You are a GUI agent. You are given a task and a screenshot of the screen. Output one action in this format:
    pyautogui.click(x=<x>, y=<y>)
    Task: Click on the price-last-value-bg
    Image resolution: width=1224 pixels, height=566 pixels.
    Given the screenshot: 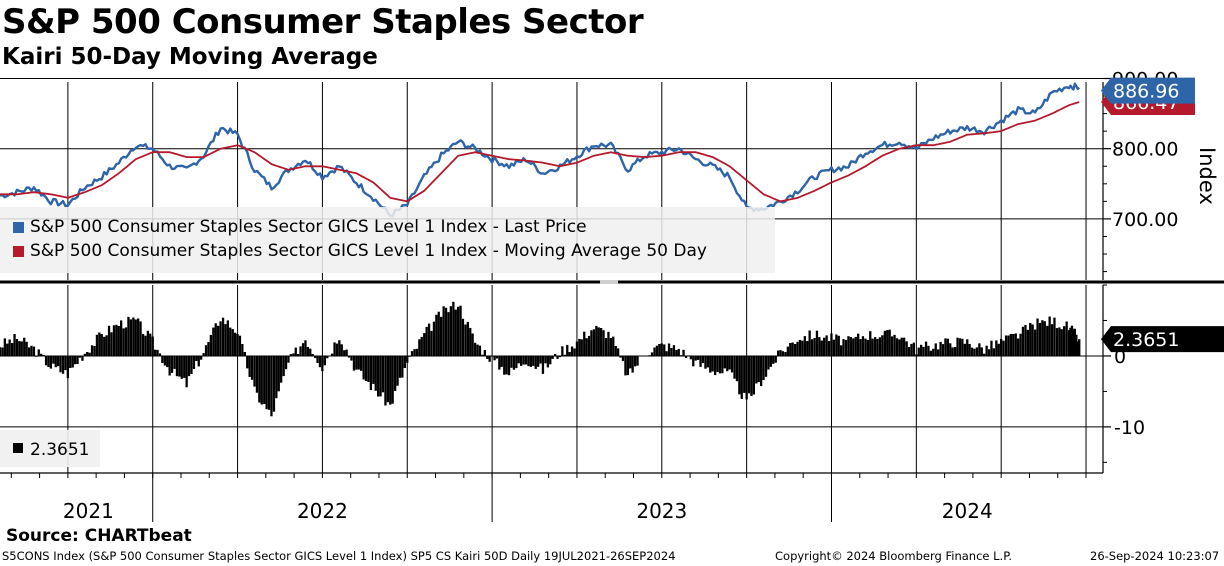 What is the action you would take?
    pyautogui.click(x=1148, y=90)
    